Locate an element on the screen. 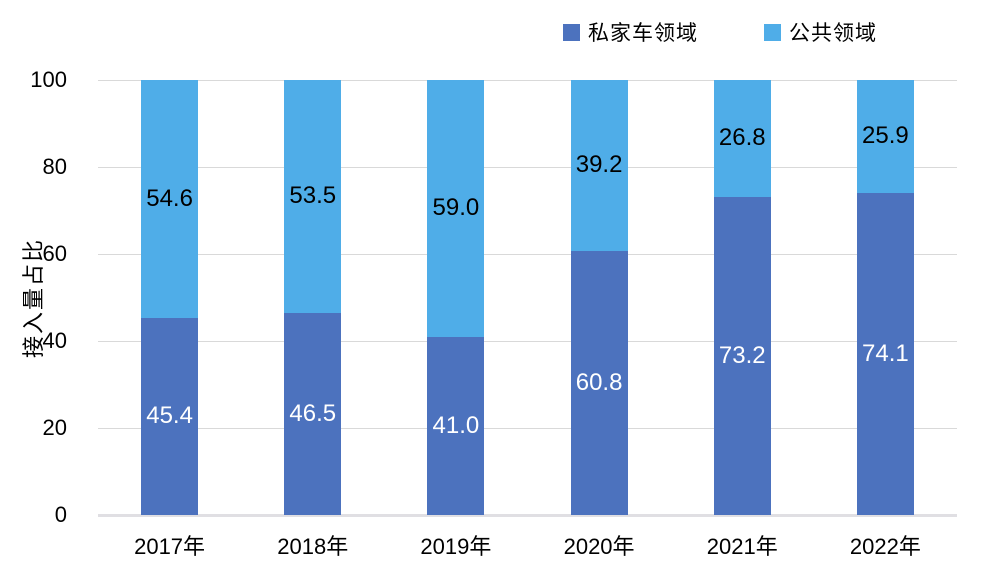 The width and height of the screenshot is (988, 586). bar-segment-private-cars: 73.2 is located at coordinates (742, 355).